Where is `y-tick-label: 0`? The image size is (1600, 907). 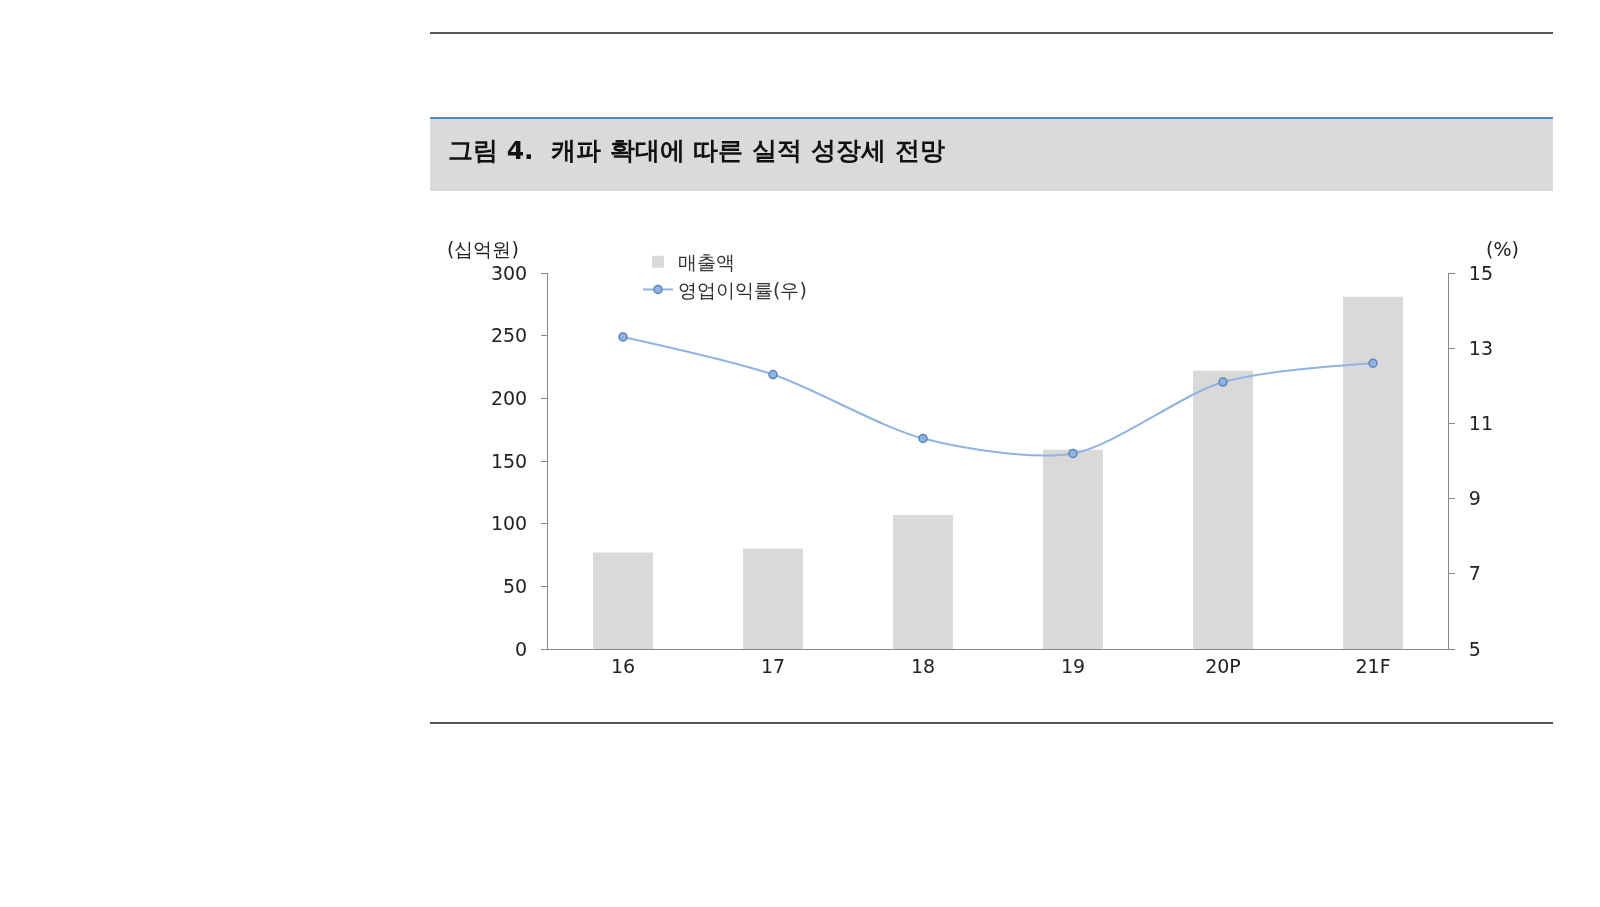
y-tick-label: 0 is located at coordinates (521, 648).